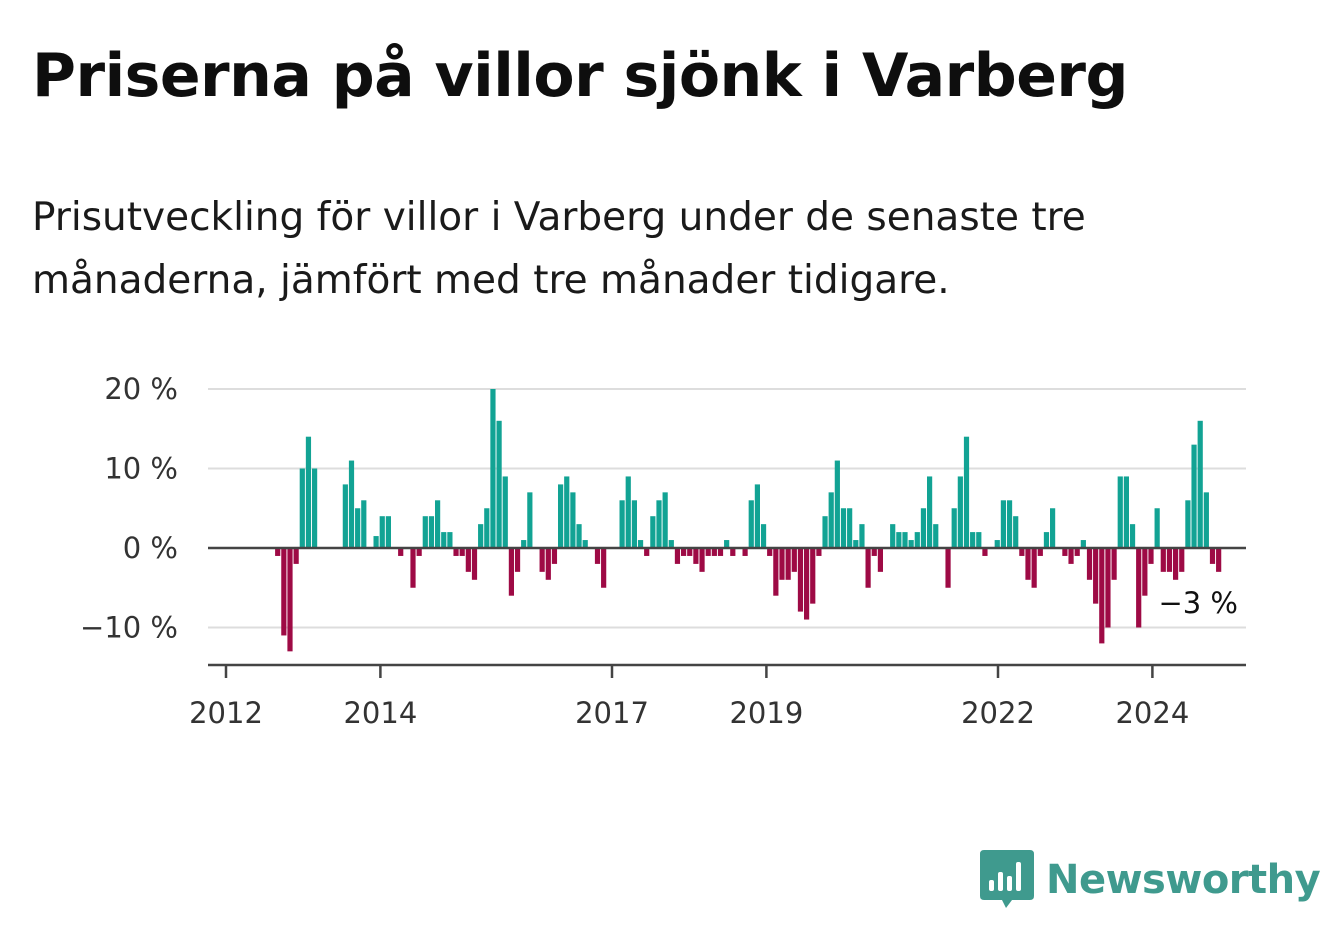 This screenshot has height=939, width=1322. I want to click on x-tick-label: 2017, so click(612, 713).